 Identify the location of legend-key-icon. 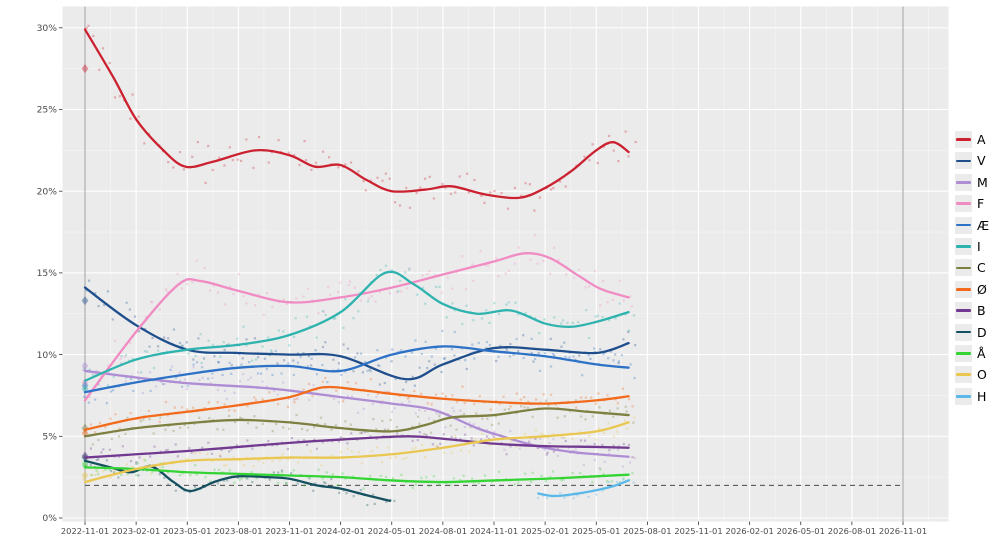
(963, 311).